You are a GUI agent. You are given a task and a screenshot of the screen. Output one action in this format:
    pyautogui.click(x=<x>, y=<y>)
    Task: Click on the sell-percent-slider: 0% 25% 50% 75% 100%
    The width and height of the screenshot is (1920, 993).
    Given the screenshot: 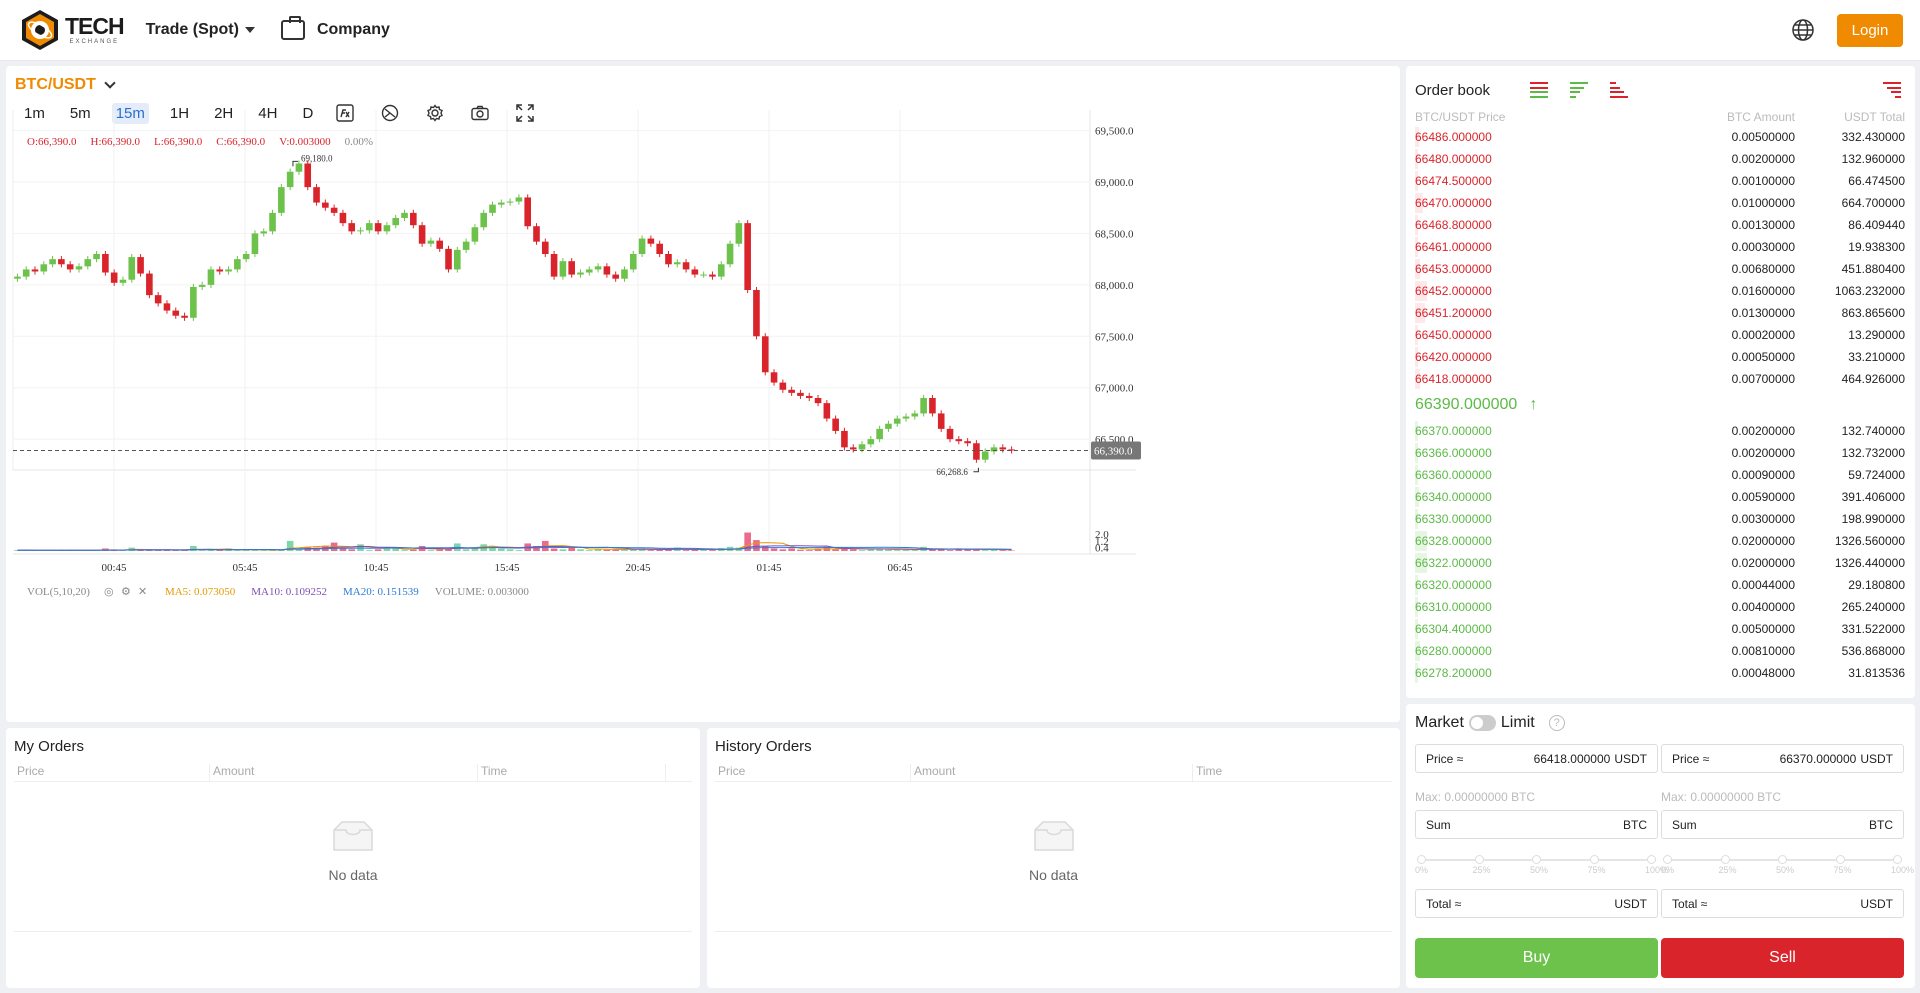 What is the action you would take?
    pyautogui.click(x=1787, y=865)
    